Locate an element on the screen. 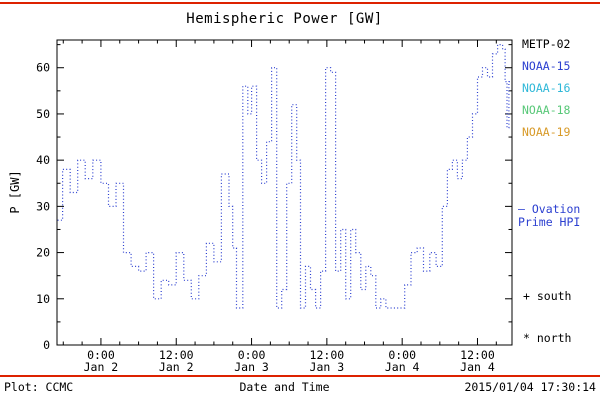 The height and width of the screenshot is (400, 600). y-tick-label: 10 is located at coordinates (43, 299).